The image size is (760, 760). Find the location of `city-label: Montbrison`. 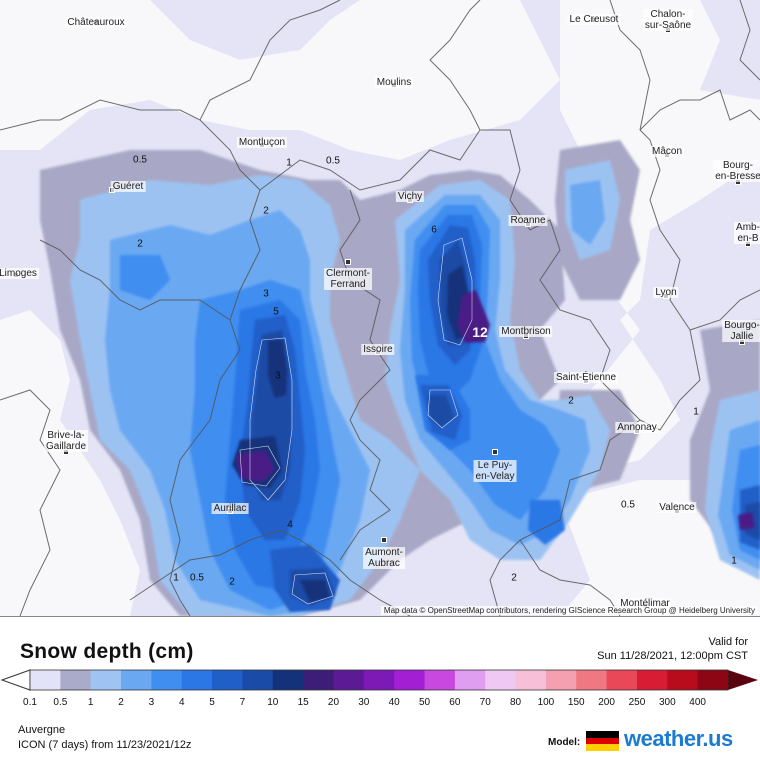

city-label: Montbrison is located at coordinates (526, 331).